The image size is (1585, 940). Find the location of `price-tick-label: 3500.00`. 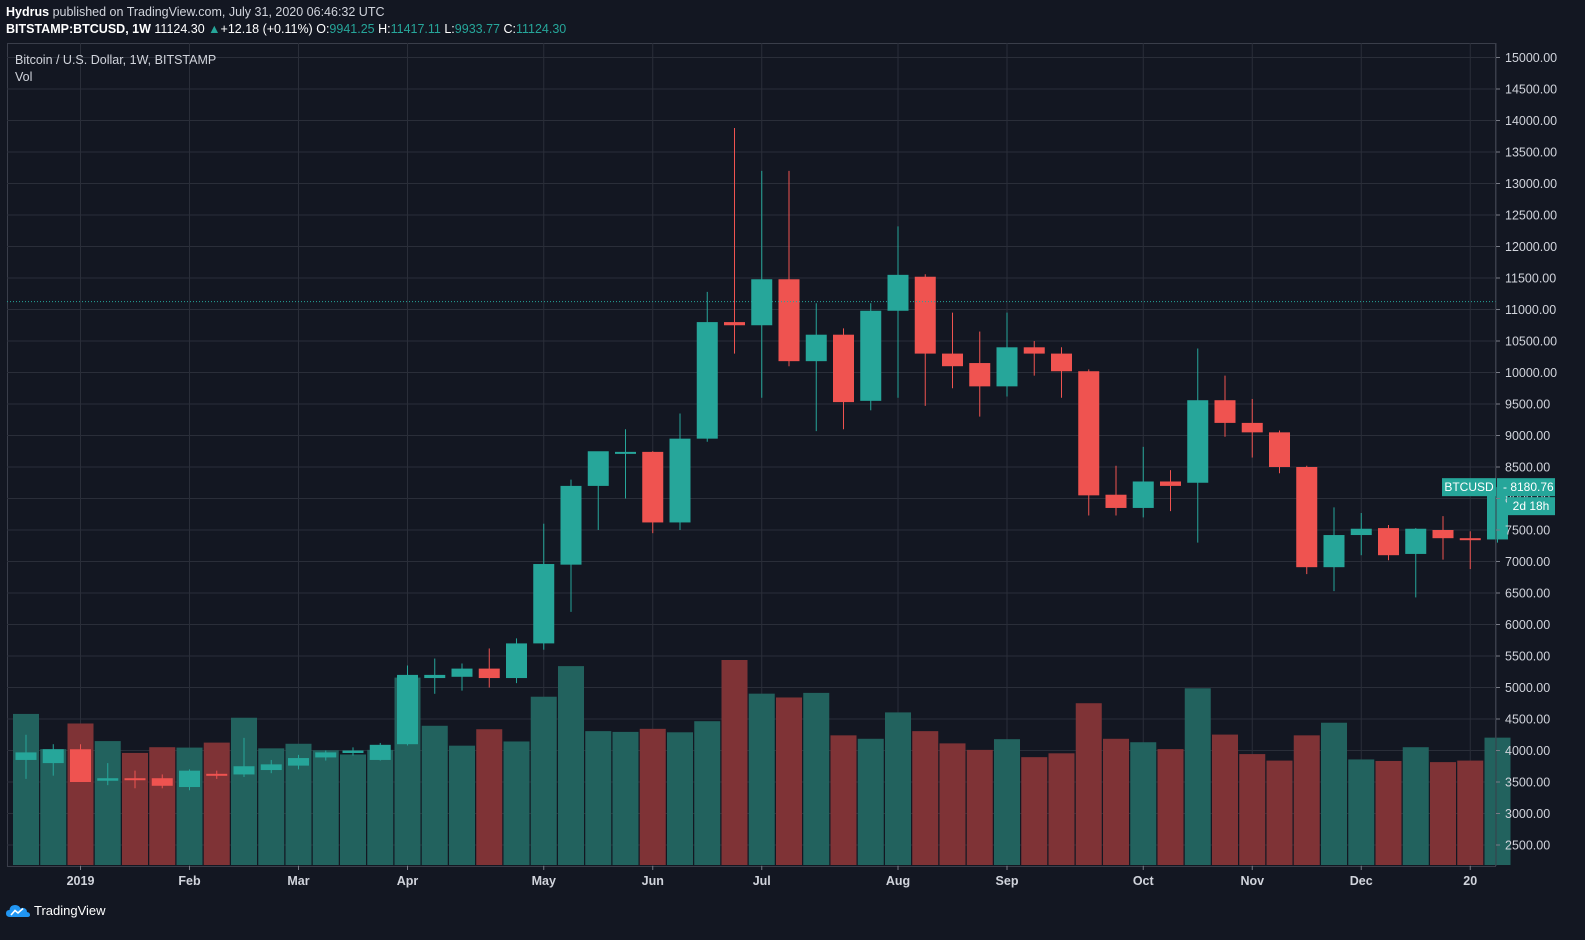

price-tick-label: 3500.00 is located at coordinates (1527, 783).